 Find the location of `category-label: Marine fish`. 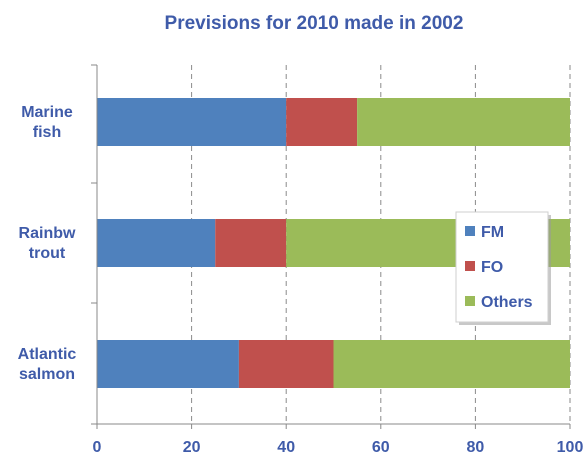

category-label: Marine fish is located at coordinates (47, 122).